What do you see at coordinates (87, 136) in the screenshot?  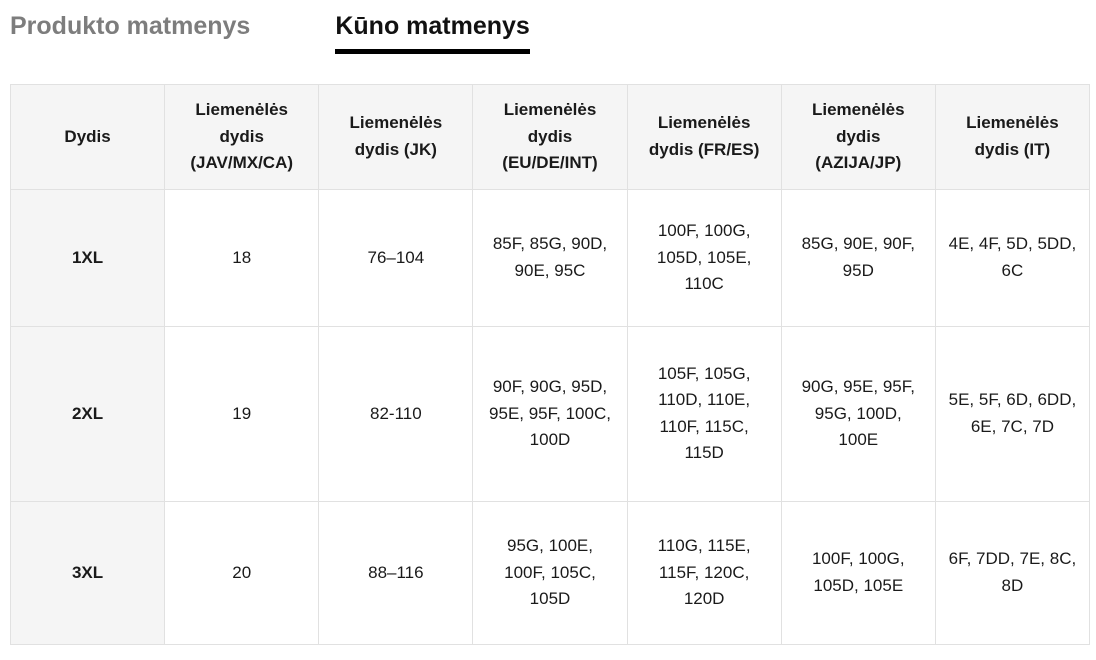 I see `column-header-size: Dydis` at bounding box center [87, 136].